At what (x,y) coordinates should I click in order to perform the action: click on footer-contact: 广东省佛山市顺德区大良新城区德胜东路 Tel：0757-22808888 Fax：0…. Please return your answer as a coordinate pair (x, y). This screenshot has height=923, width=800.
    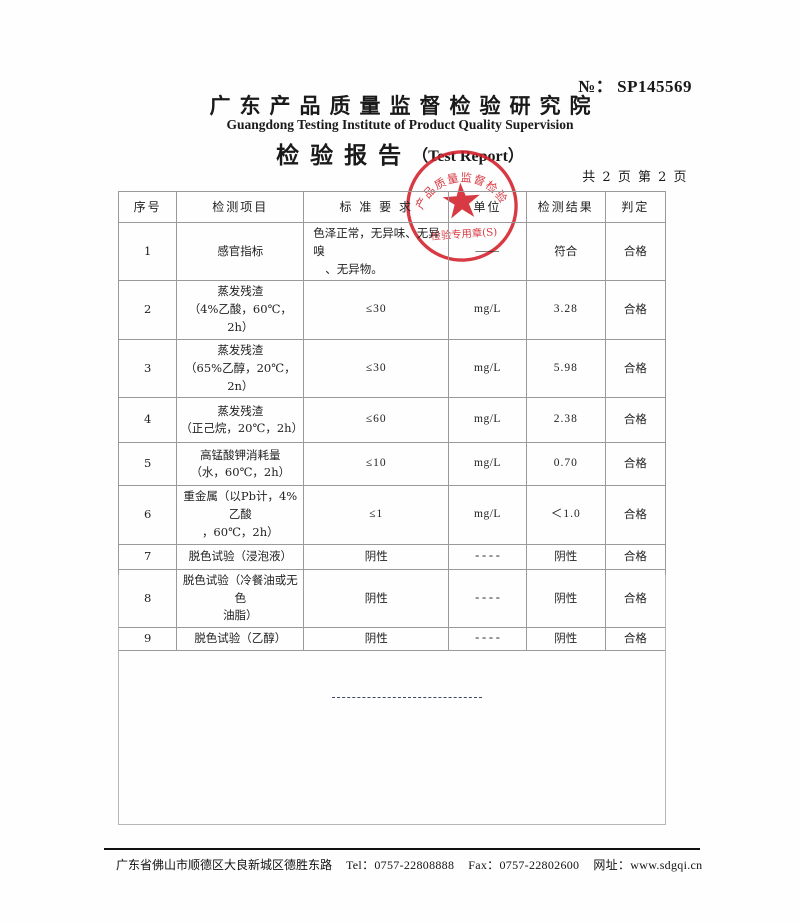
    Looking at the image, I should click on (409, 864).